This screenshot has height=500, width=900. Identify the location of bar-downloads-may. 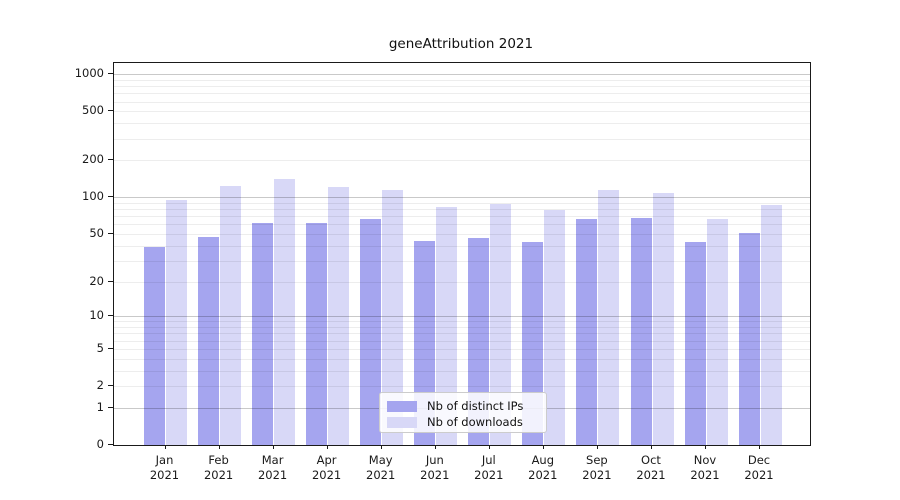
(393, 317).